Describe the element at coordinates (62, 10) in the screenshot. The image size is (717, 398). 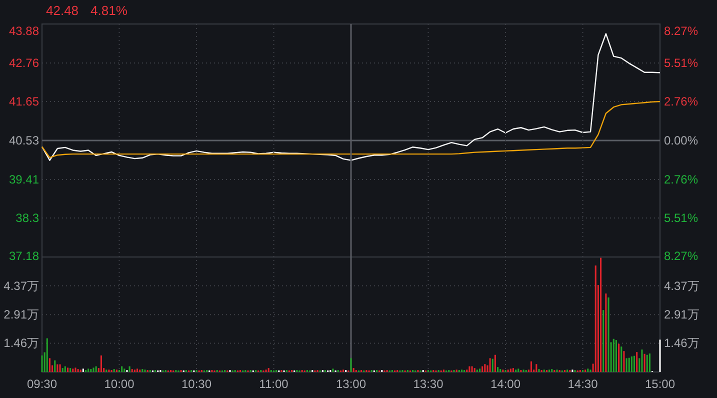
I see `text: 42.48` at that location.